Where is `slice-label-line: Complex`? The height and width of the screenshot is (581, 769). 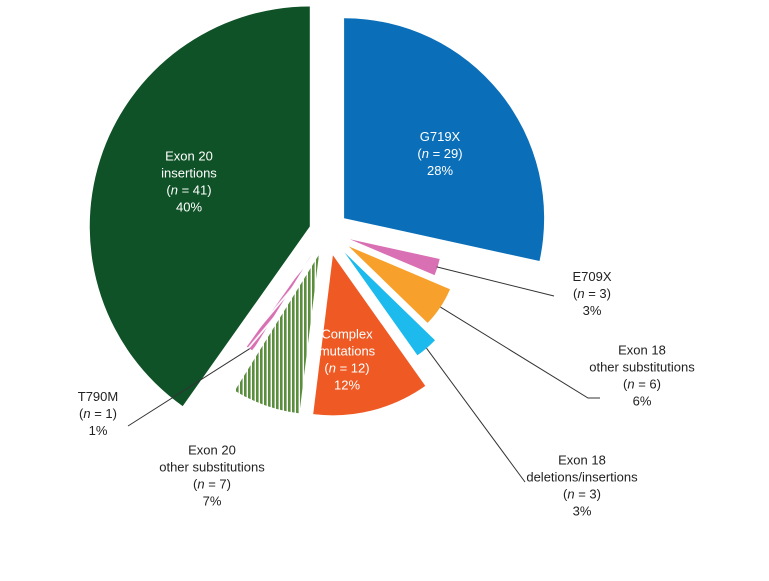
slice-label-line: Complex is located at coordinates (347, 334).